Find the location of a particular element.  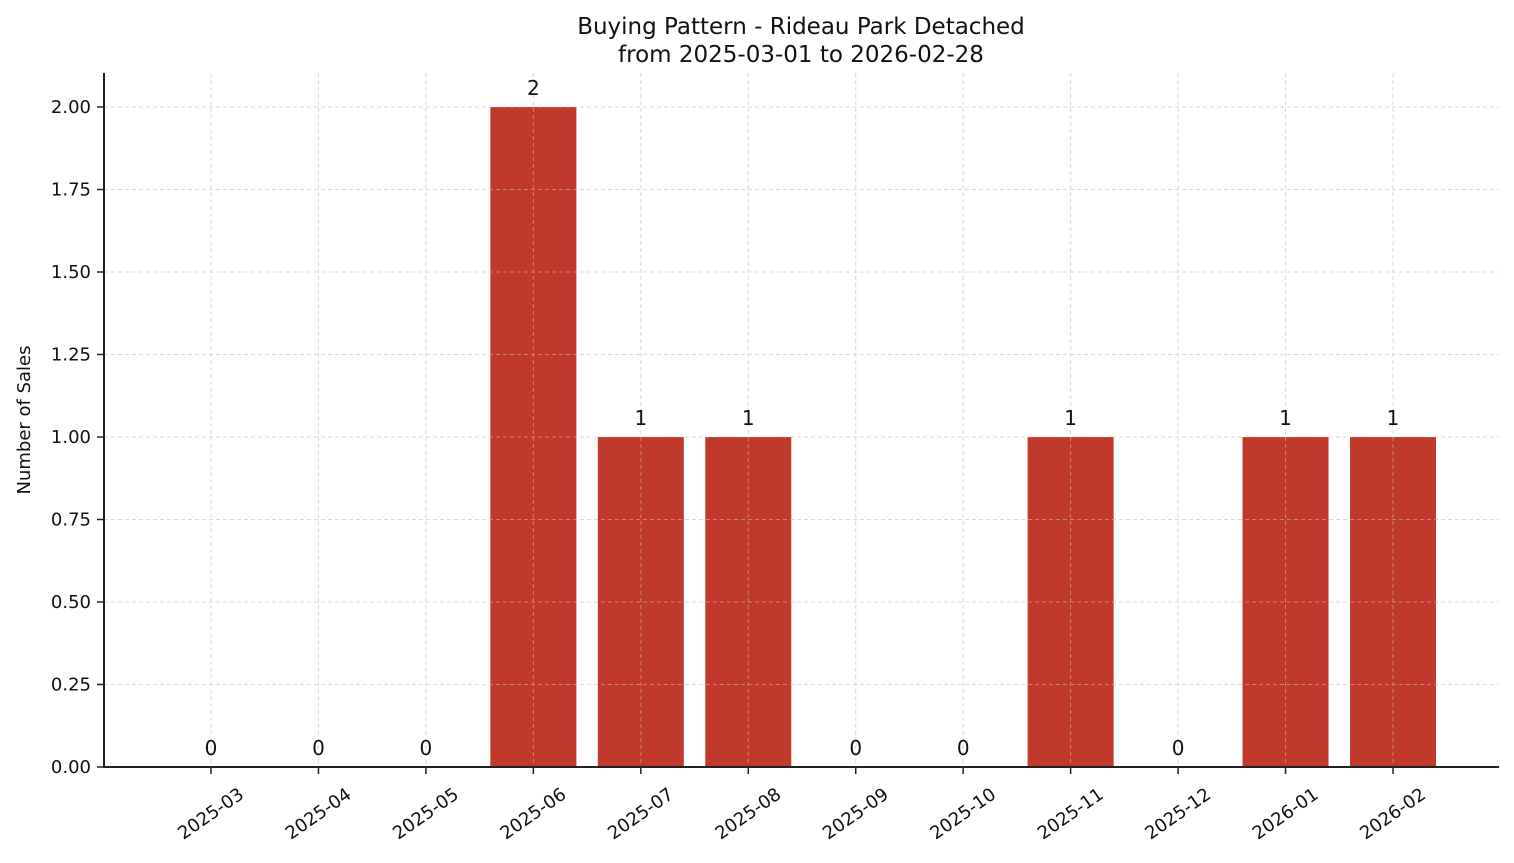

x-tick-label: 2025-11 is located at coordinates (1071, 814).